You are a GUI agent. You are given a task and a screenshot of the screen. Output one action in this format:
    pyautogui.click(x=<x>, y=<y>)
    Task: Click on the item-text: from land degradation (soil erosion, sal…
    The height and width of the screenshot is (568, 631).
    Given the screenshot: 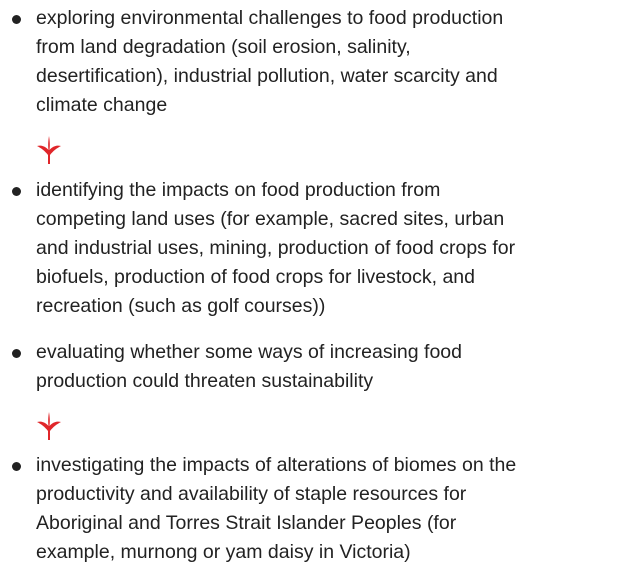 What is the action you would take?
    pyautogui.click(x=223, y=47)
    